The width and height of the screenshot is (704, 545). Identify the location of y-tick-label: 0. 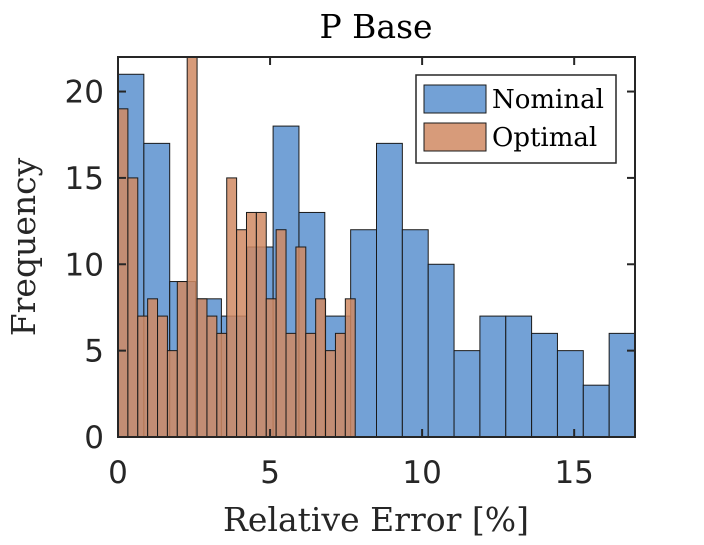
(94, 438).